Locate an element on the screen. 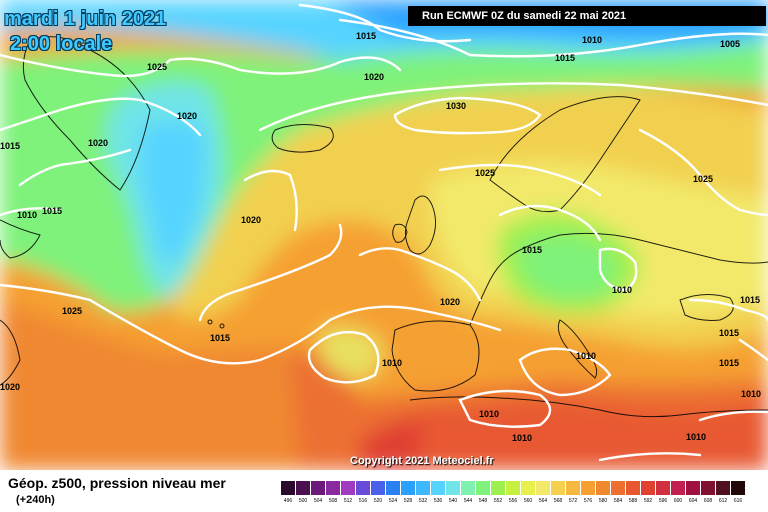  scale-label: 496 is located at coordinates (288, 501).